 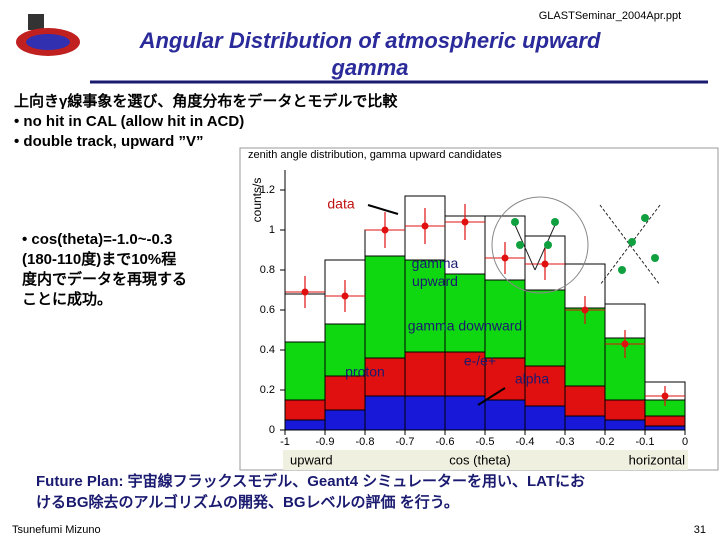 I want to click on series-annotation: gamma downward, so click(x=465, y=326).